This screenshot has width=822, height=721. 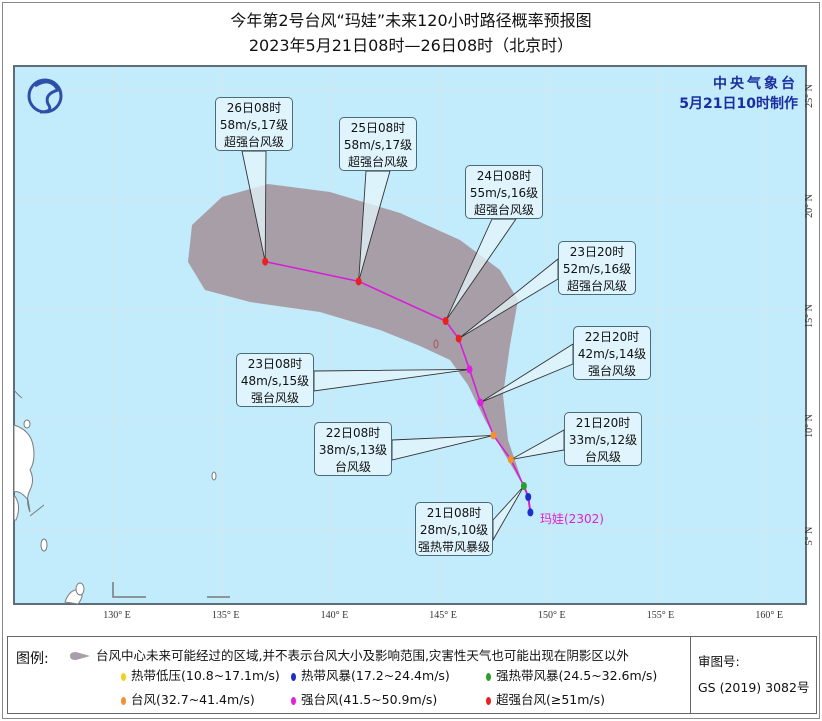 I want to click on lon-tick-label: 160° E, so click(x=769, y=615).